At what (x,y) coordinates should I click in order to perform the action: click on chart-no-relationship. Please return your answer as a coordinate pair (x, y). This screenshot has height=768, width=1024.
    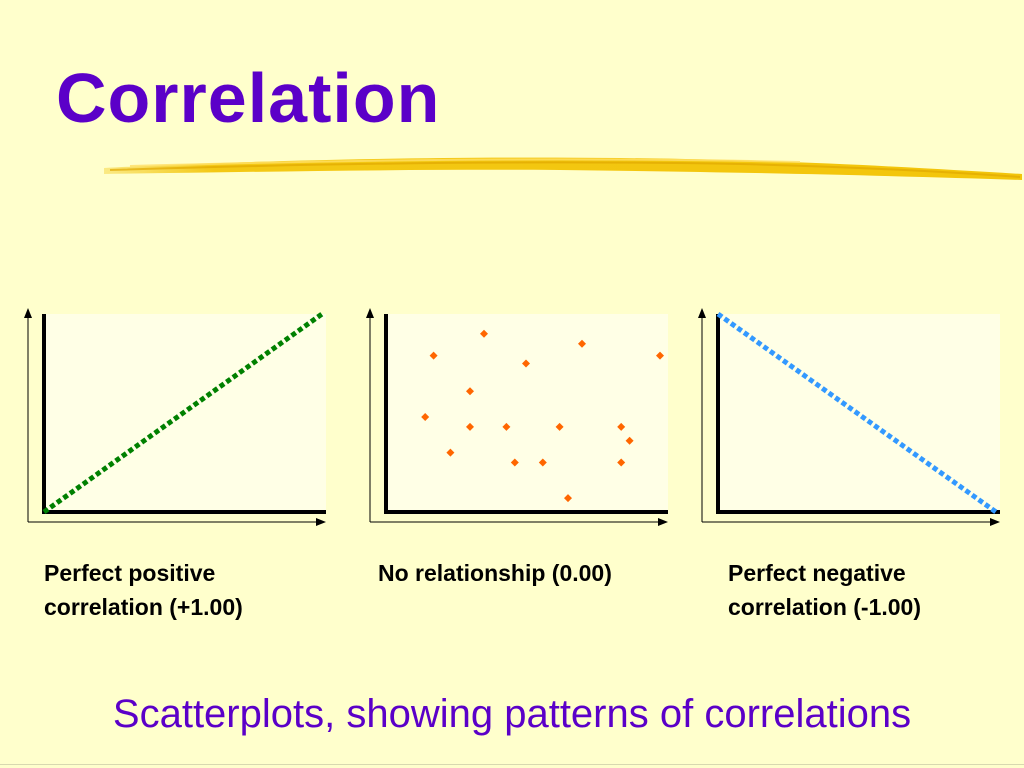
    Looking at the image, I should click on (522, 423).